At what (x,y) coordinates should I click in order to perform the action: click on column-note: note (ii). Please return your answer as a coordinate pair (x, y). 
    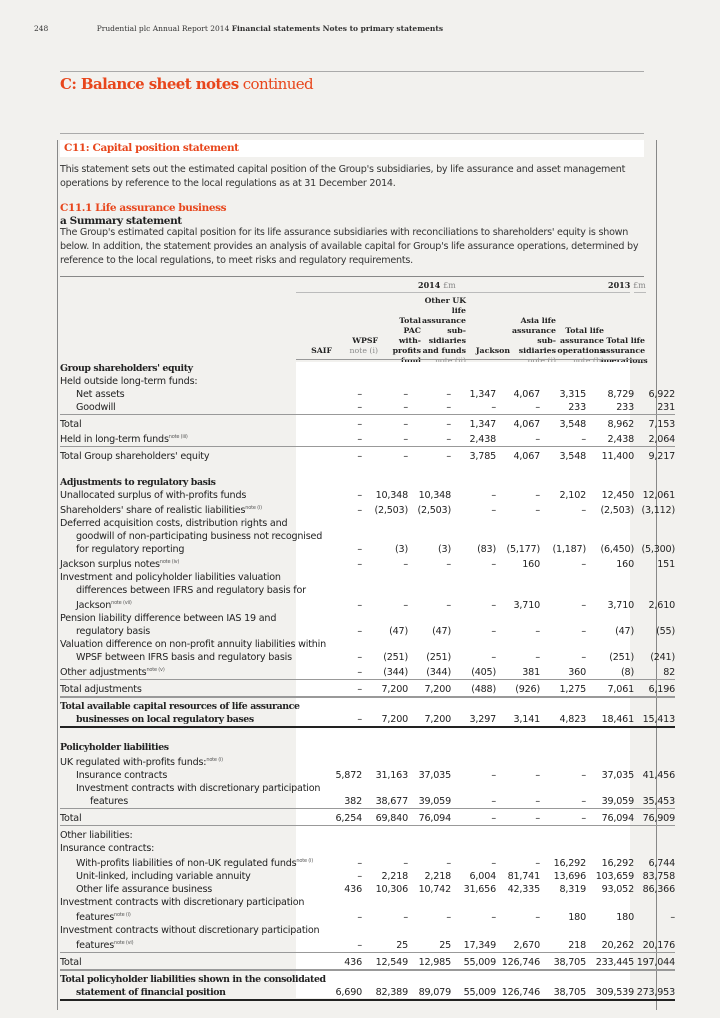
    Looking at the image, I should click on (450, 360).